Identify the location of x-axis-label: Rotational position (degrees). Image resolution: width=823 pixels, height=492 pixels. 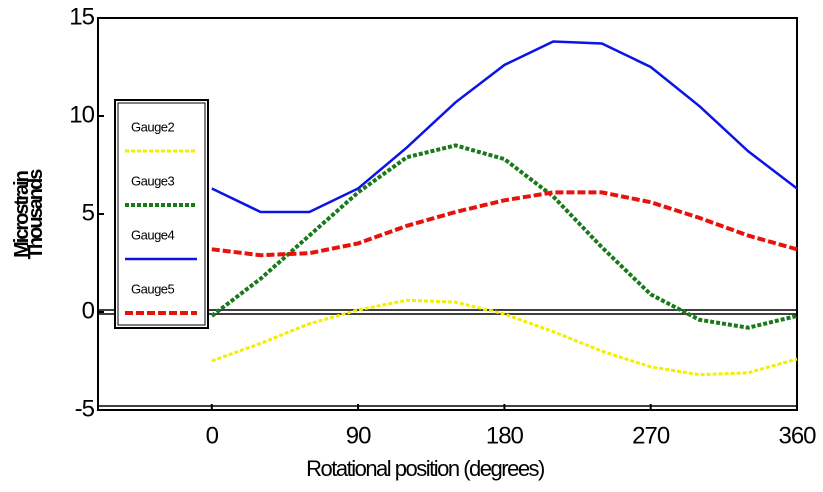
(425, 468).